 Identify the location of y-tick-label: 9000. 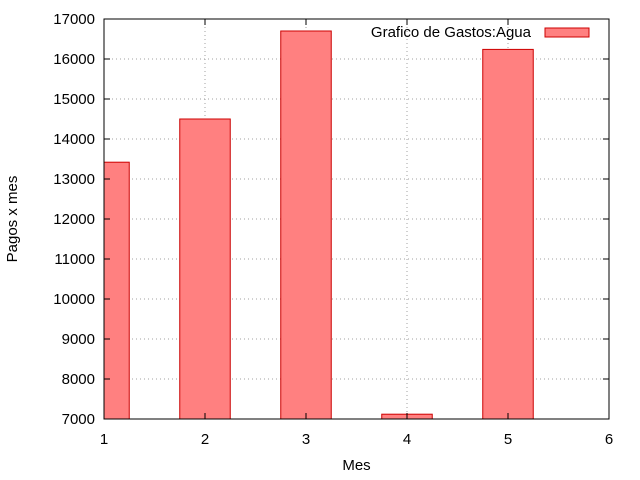
(78, 339).